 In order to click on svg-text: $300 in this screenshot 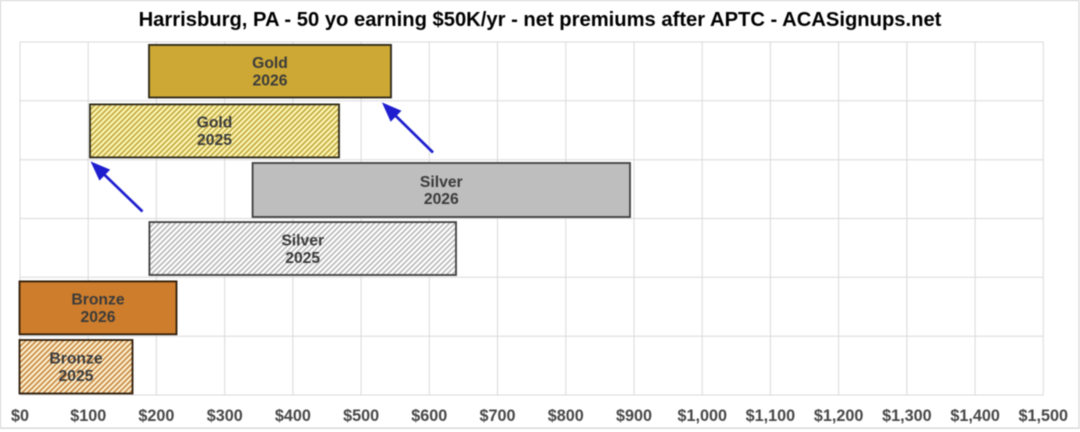, I will do `click(225, 416)`.